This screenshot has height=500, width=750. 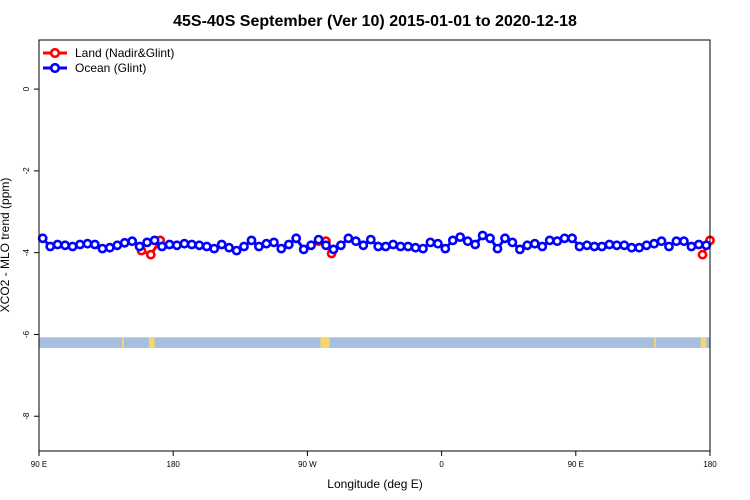 What do you see at coordinates (110, 68) in the screenshot?
I see `legend-label: Ocean (Glint)` at bounding box center [110, 68].